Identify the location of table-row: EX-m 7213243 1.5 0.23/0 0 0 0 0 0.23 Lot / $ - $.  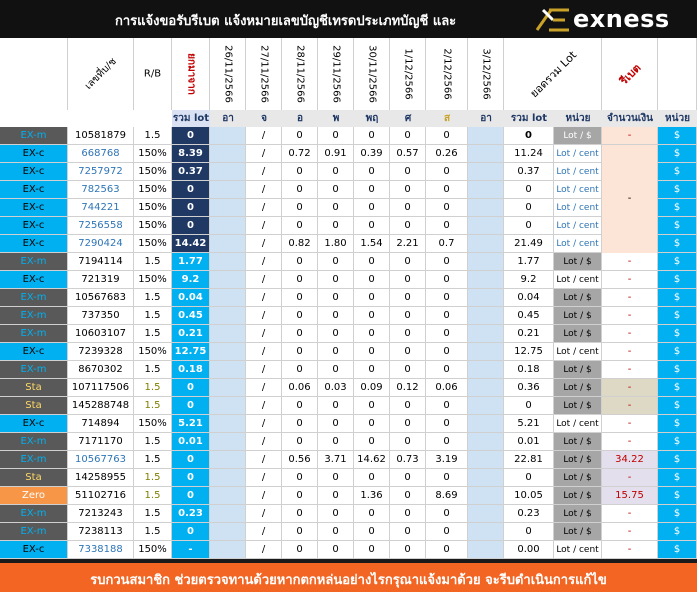
(348, 514).